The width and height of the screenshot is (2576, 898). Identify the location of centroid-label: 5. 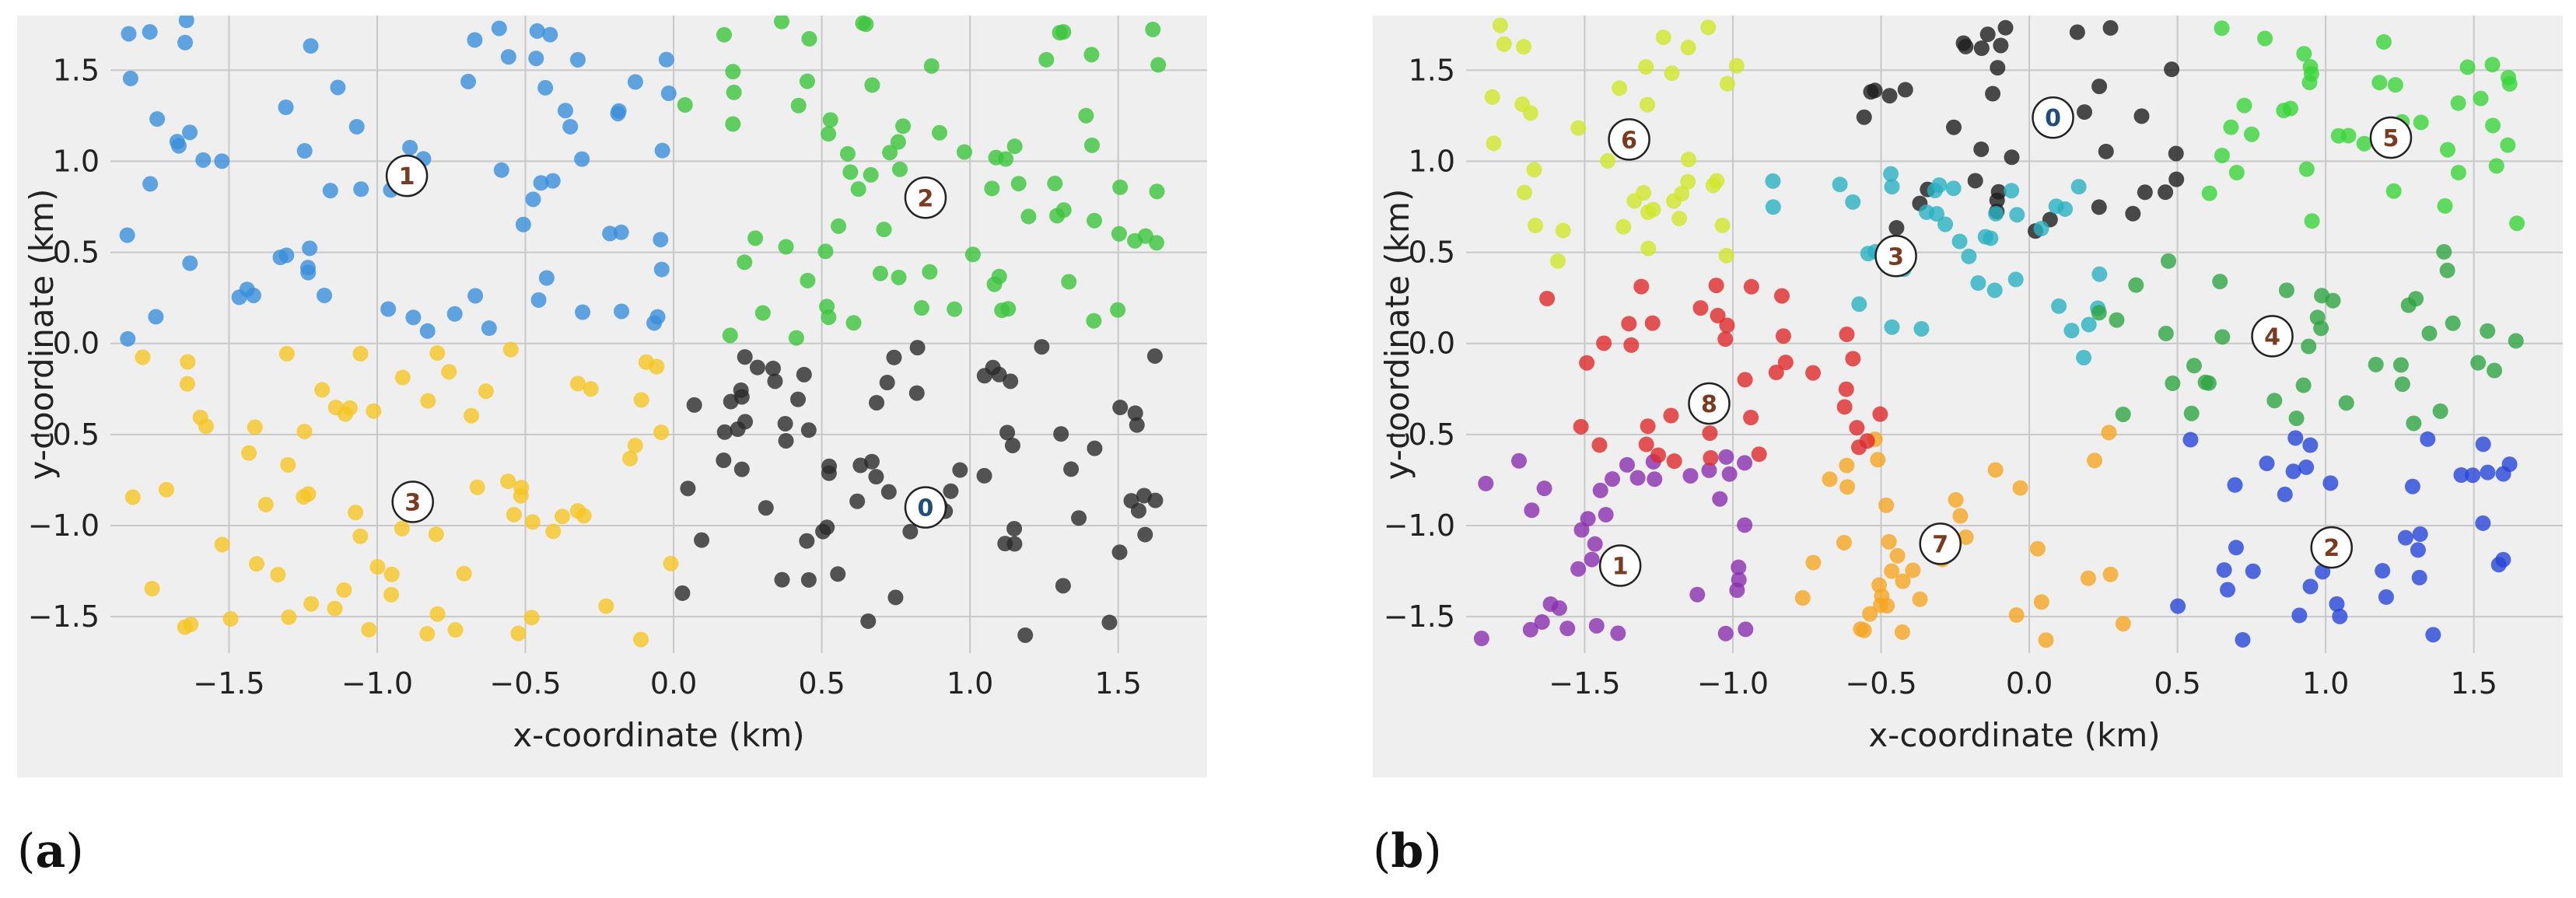
(2391, 138).